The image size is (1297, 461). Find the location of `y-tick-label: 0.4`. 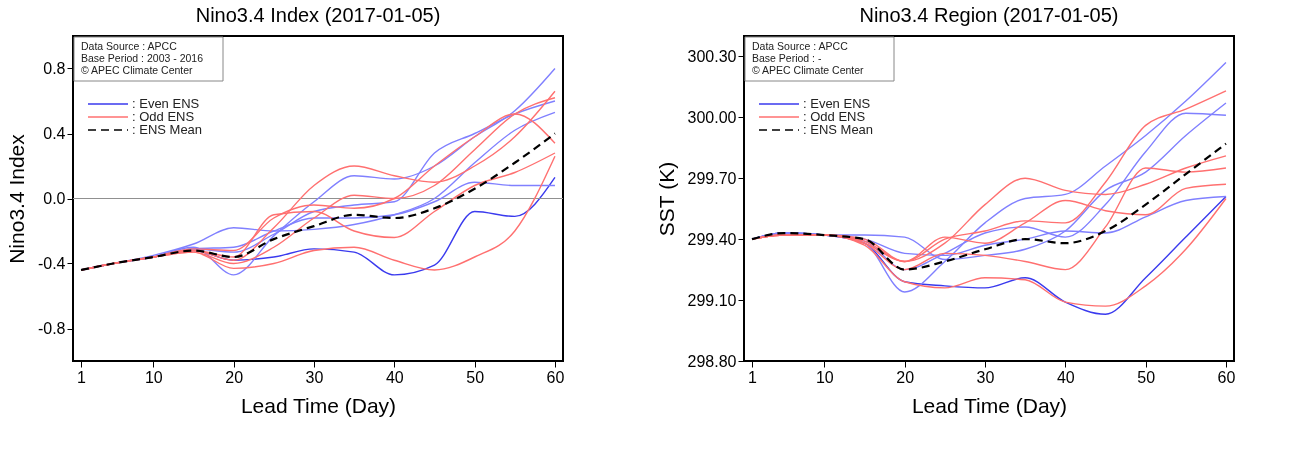

y-tick-label: 0.4 is located at coordinates (54, 133).